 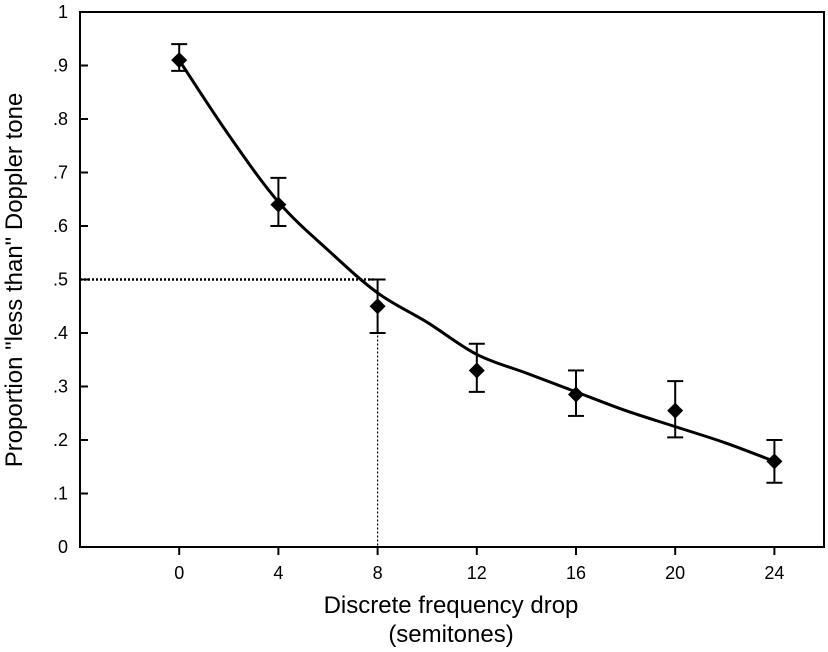 I want to click on x-tick-label: 4, so click(x=278, y=573).